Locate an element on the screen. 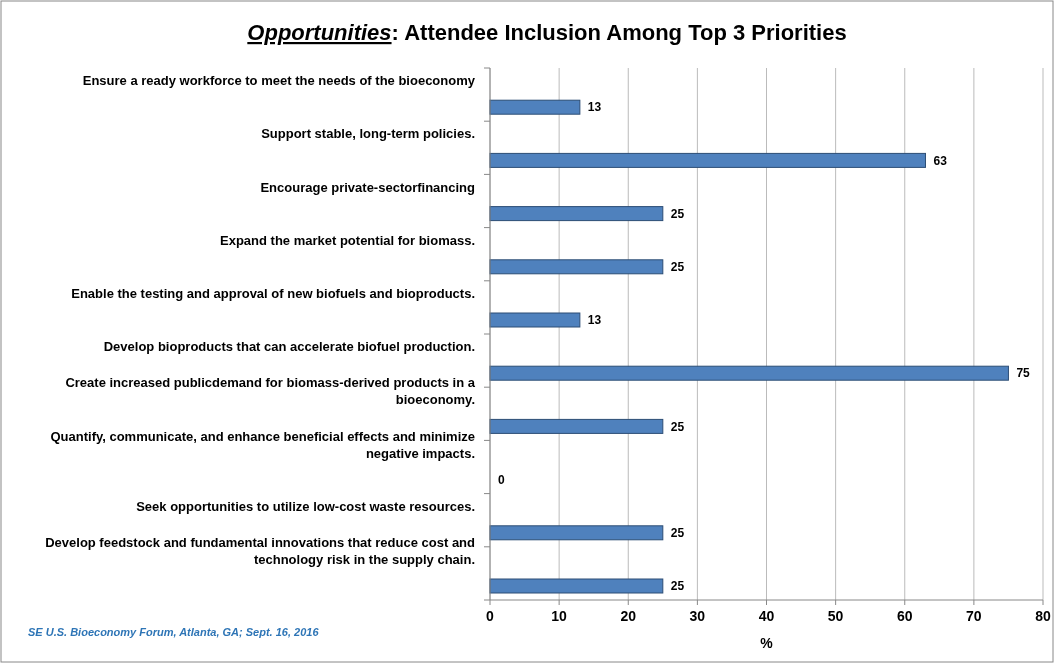 The image size is (1054, 663). y-tick-label: Develop feedstock and fundamental innovations that reduce cost and technology risk in the supply chain. is located at coordinates (260, 551).